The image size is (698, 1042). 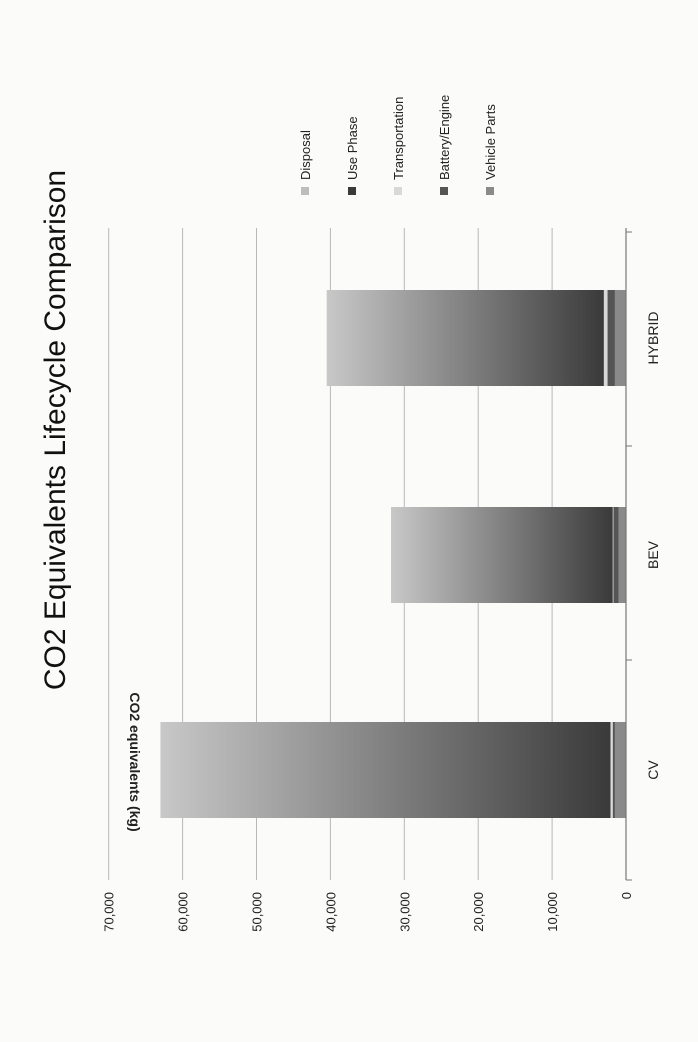 What do you see at coordinates (398, 138) in the screenshot?
I see `legend-label-transportation: Transportation` at bounding box center [398, 138].